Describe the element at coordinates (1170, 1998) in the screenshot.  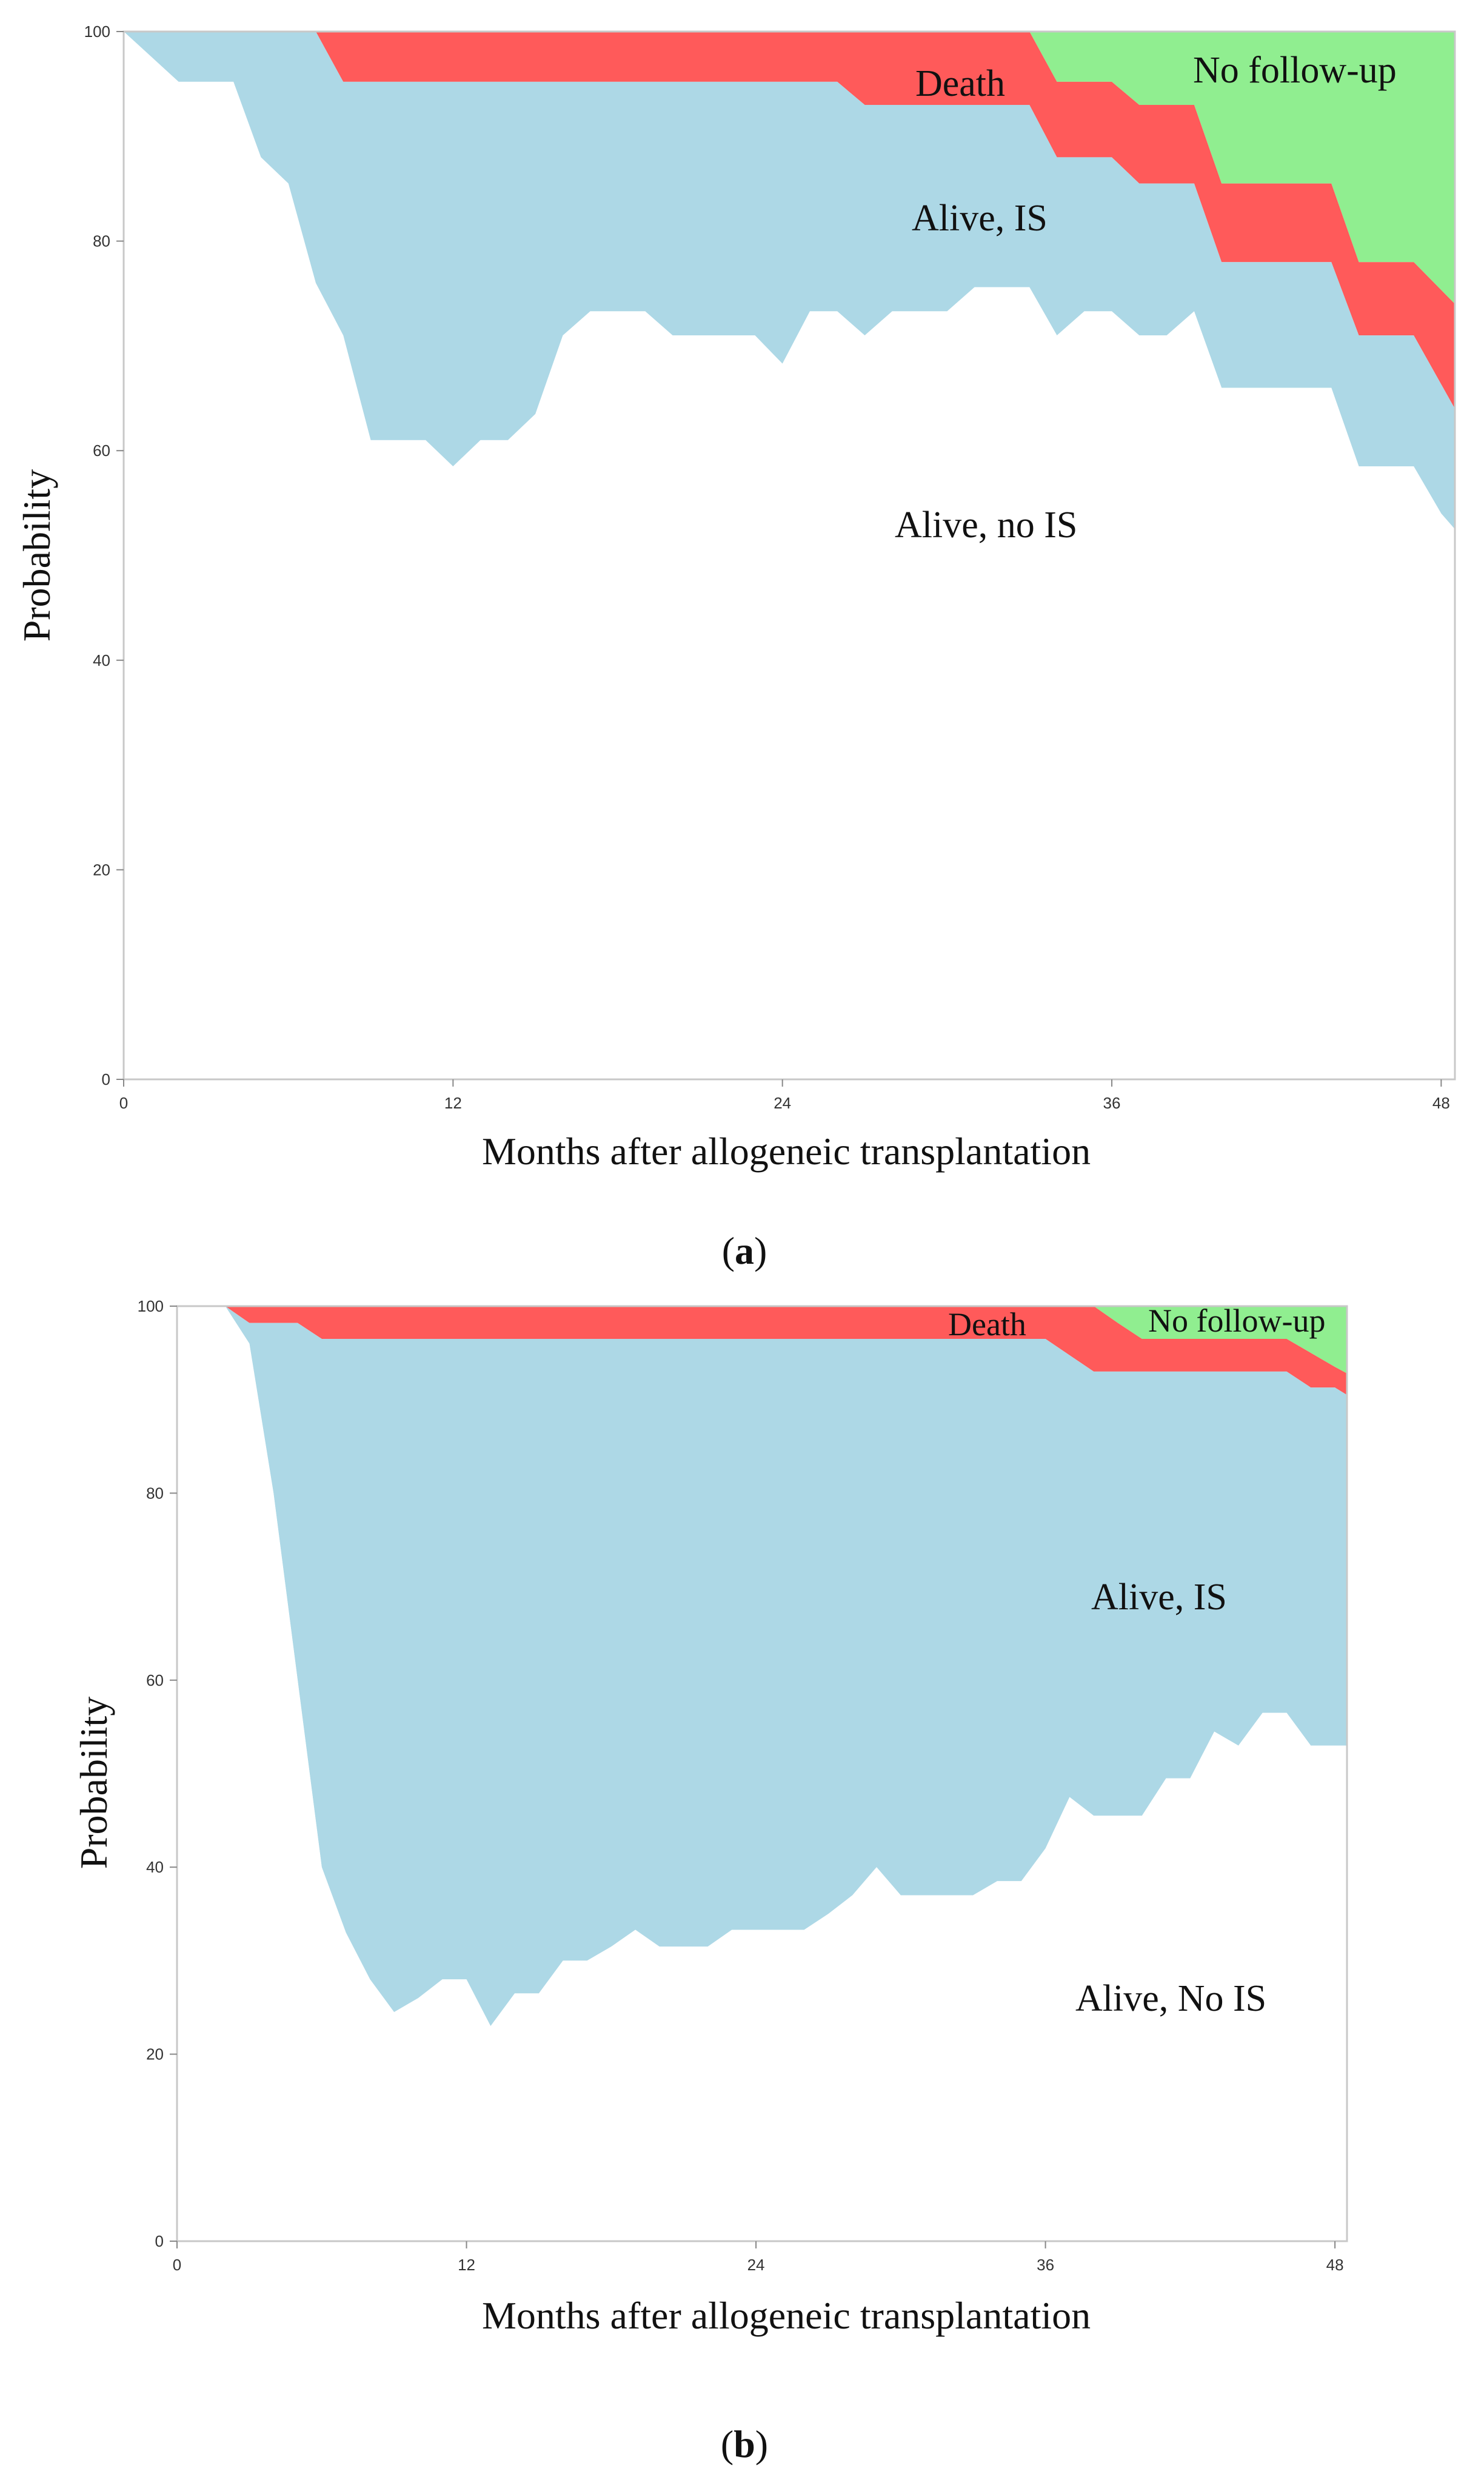
I see `alive-no-is-label-b: Alive, No IS` at that location.